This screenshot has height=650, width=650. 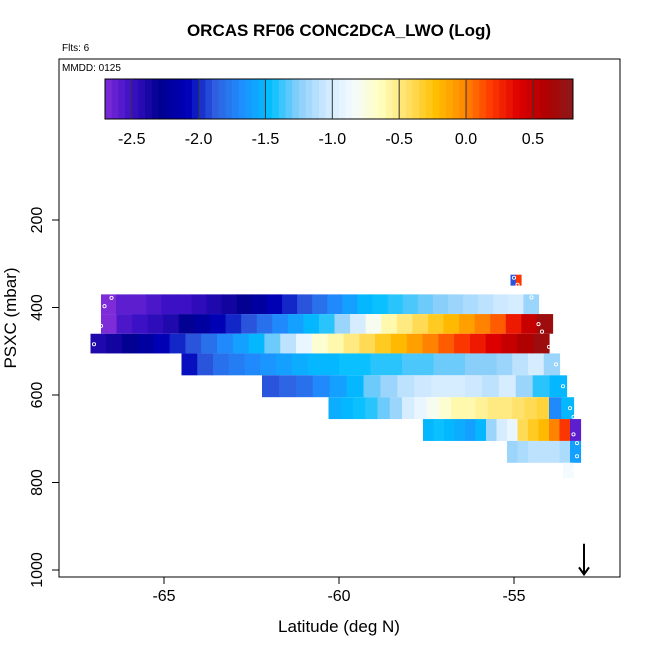 I want to click on y-tick-label: 600, so click(x=37, y=395).